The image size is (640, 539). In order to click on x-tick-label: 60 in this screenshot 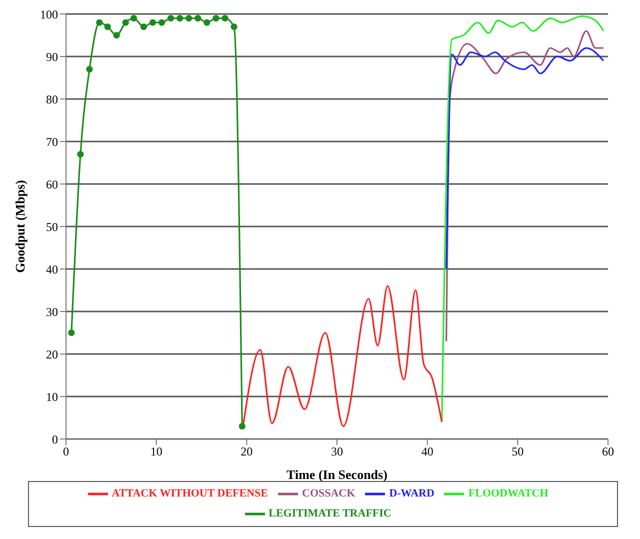, I will do `click(608, 451)`.